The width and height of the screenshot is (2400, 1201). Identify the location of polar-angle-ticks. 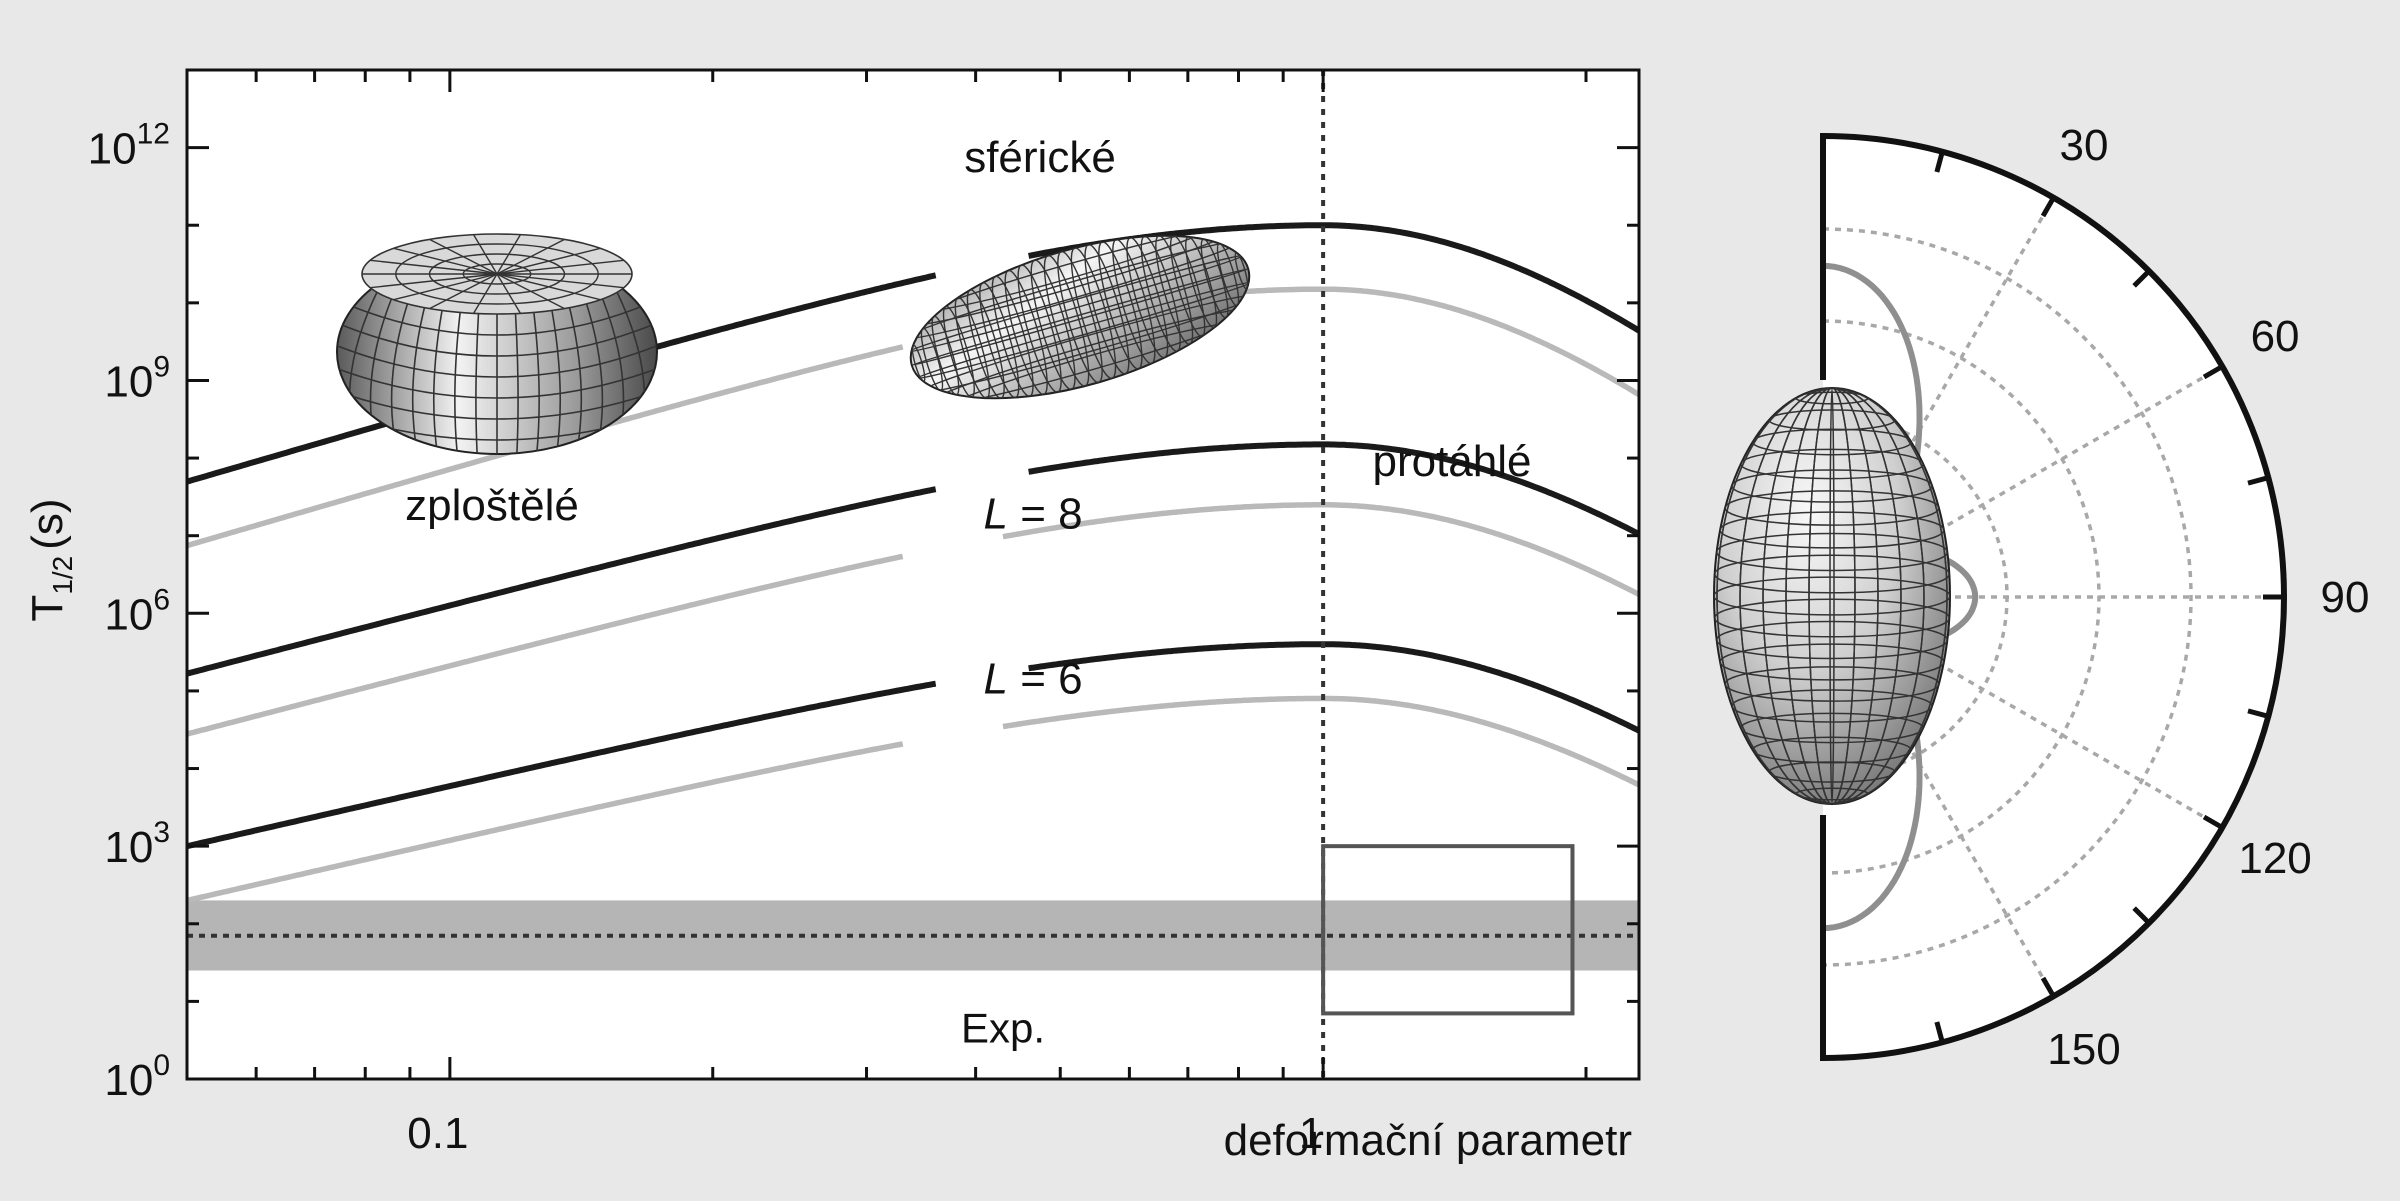
(2108, 597).